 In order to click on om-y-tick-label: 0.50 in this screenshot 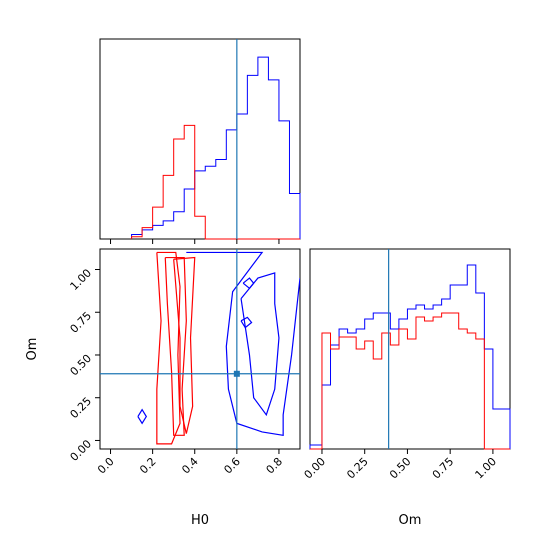, I will do `click(81, 365)`.